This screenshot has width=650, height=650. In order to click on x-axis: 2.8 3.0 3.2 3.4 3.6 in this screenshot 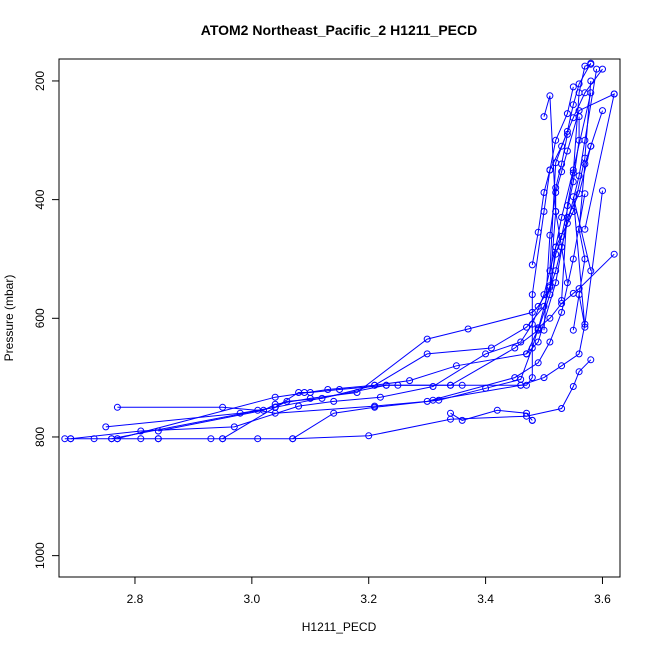, I will do `click(369, 591)`.